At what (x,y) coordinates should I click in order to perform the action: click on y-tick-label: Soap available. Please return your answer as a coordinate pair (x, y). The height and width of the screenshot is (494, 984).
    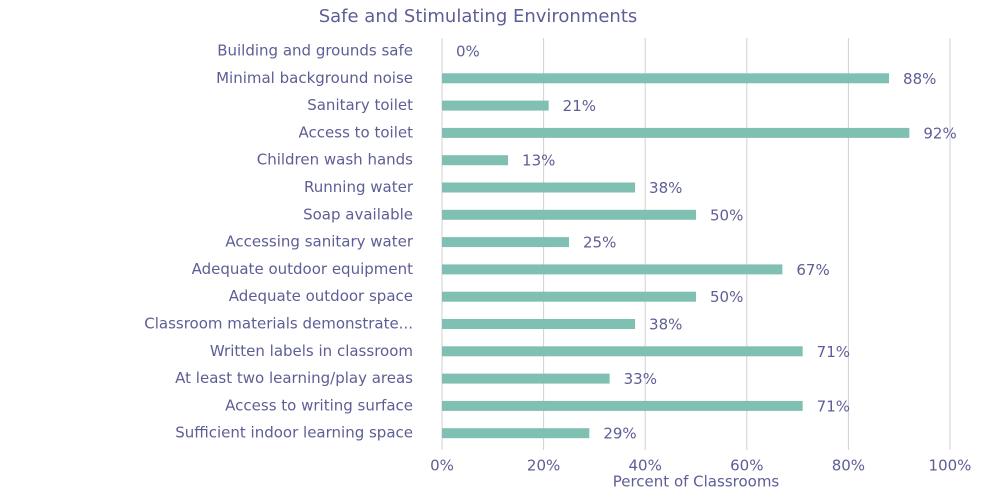
    Looking at the image, I should click on (358, 214).